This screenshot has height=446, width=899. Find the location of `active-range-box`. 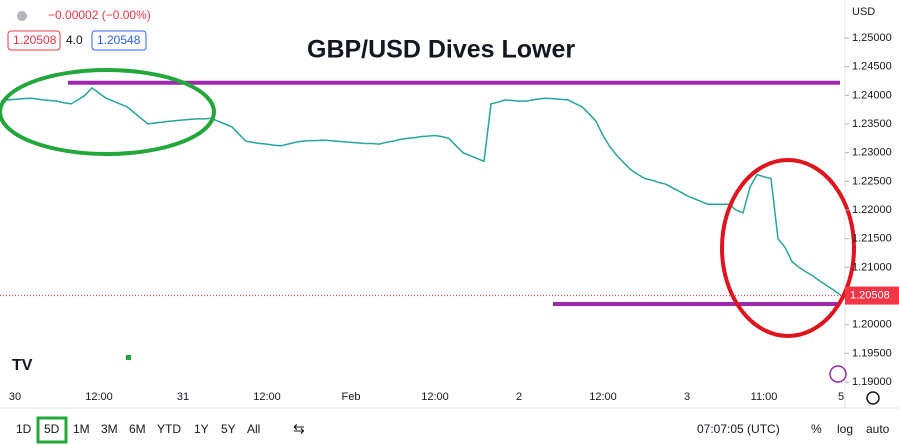

active-range-box is located at coordinates (52, 430).